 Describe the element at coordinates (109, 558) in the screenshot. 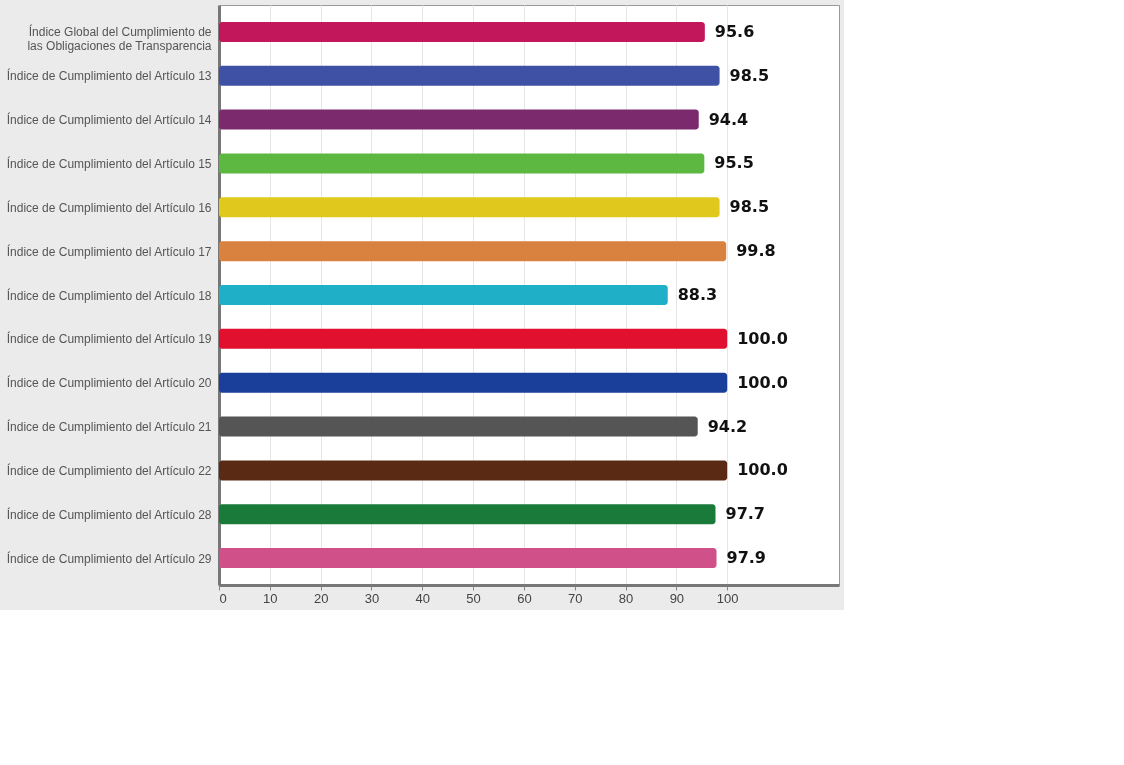

I see `y-tick-label: Índice de Cumplimiento del Artículo 29` at that location.